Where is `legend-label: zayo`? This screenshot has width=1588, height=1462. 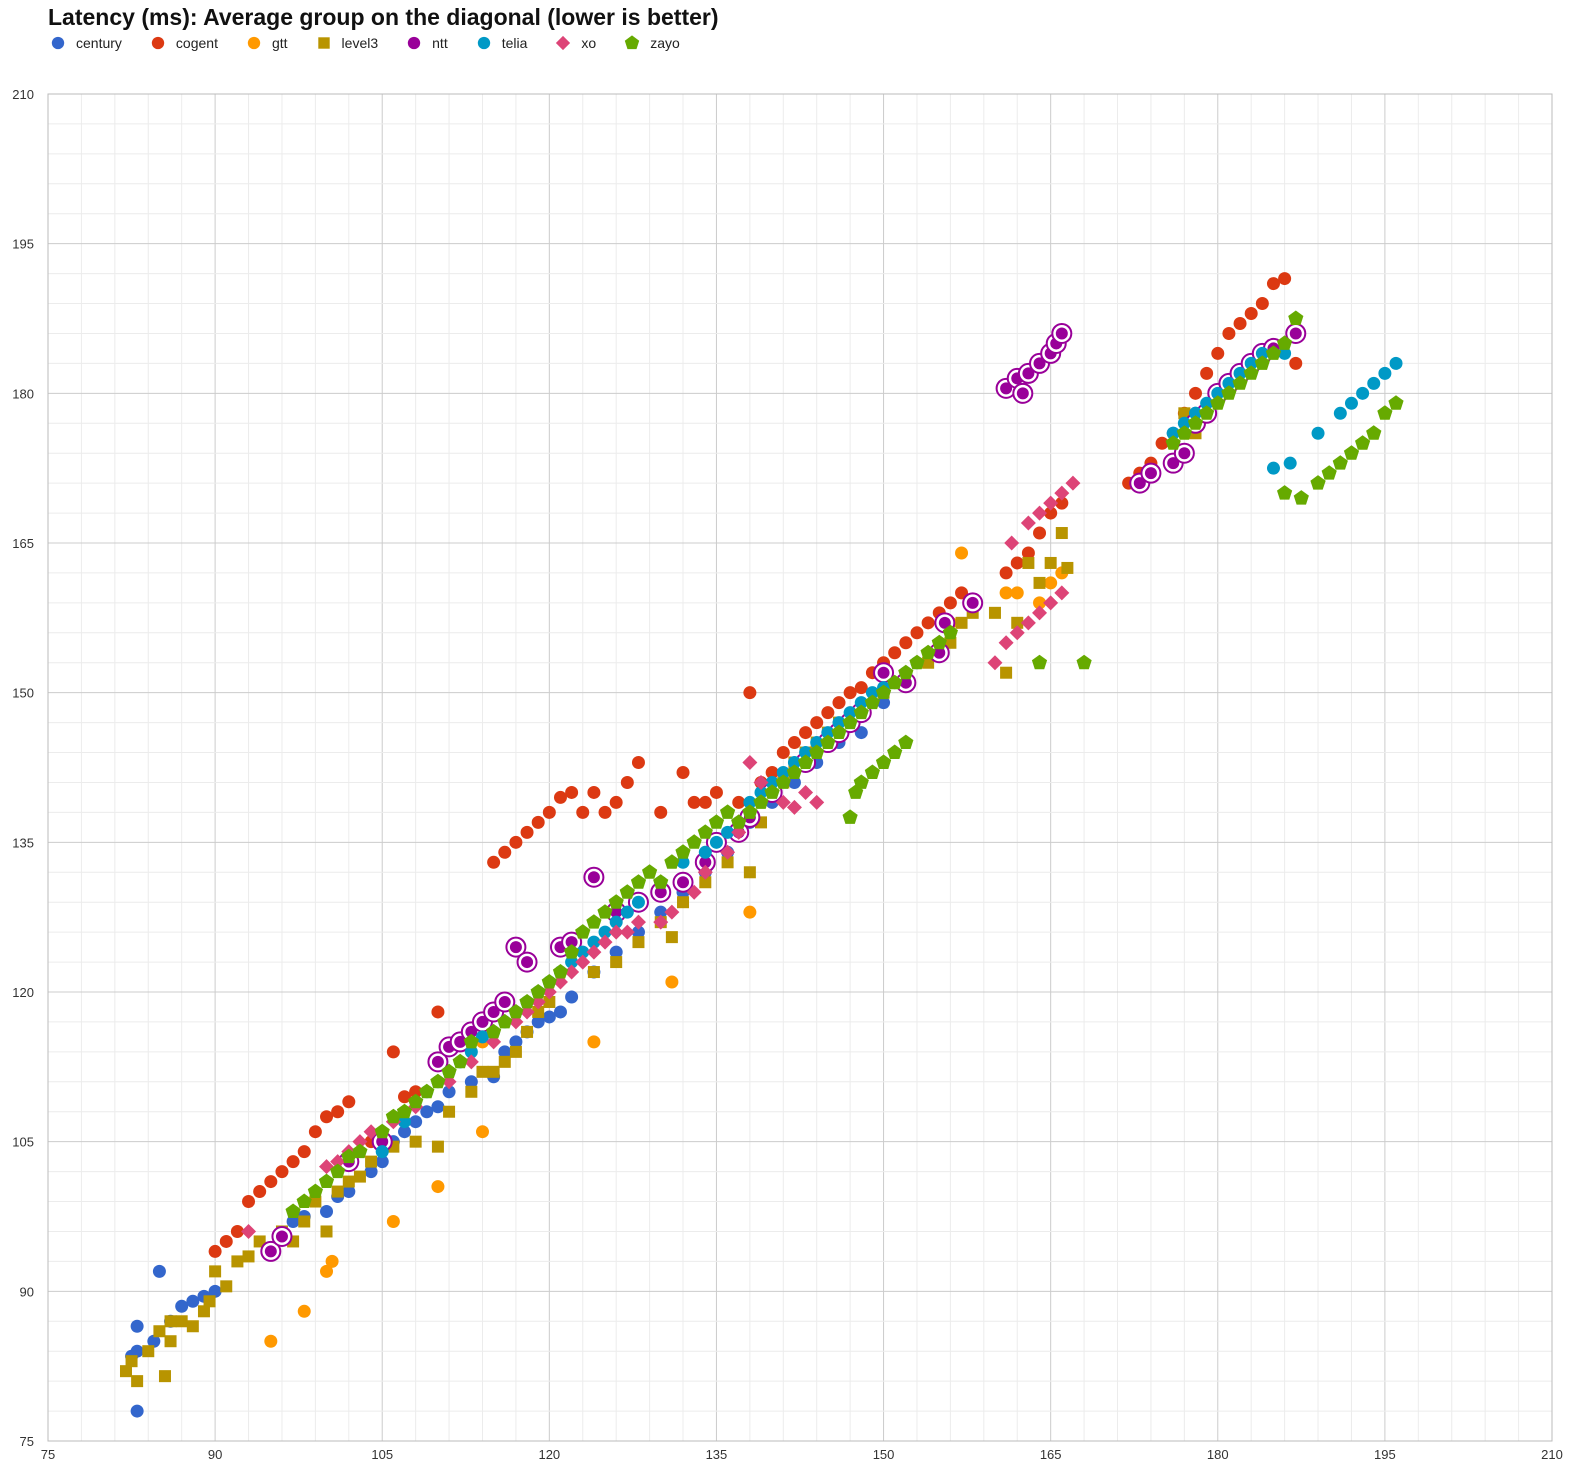
legend-label: zayo is located at coordinates (665, 43).